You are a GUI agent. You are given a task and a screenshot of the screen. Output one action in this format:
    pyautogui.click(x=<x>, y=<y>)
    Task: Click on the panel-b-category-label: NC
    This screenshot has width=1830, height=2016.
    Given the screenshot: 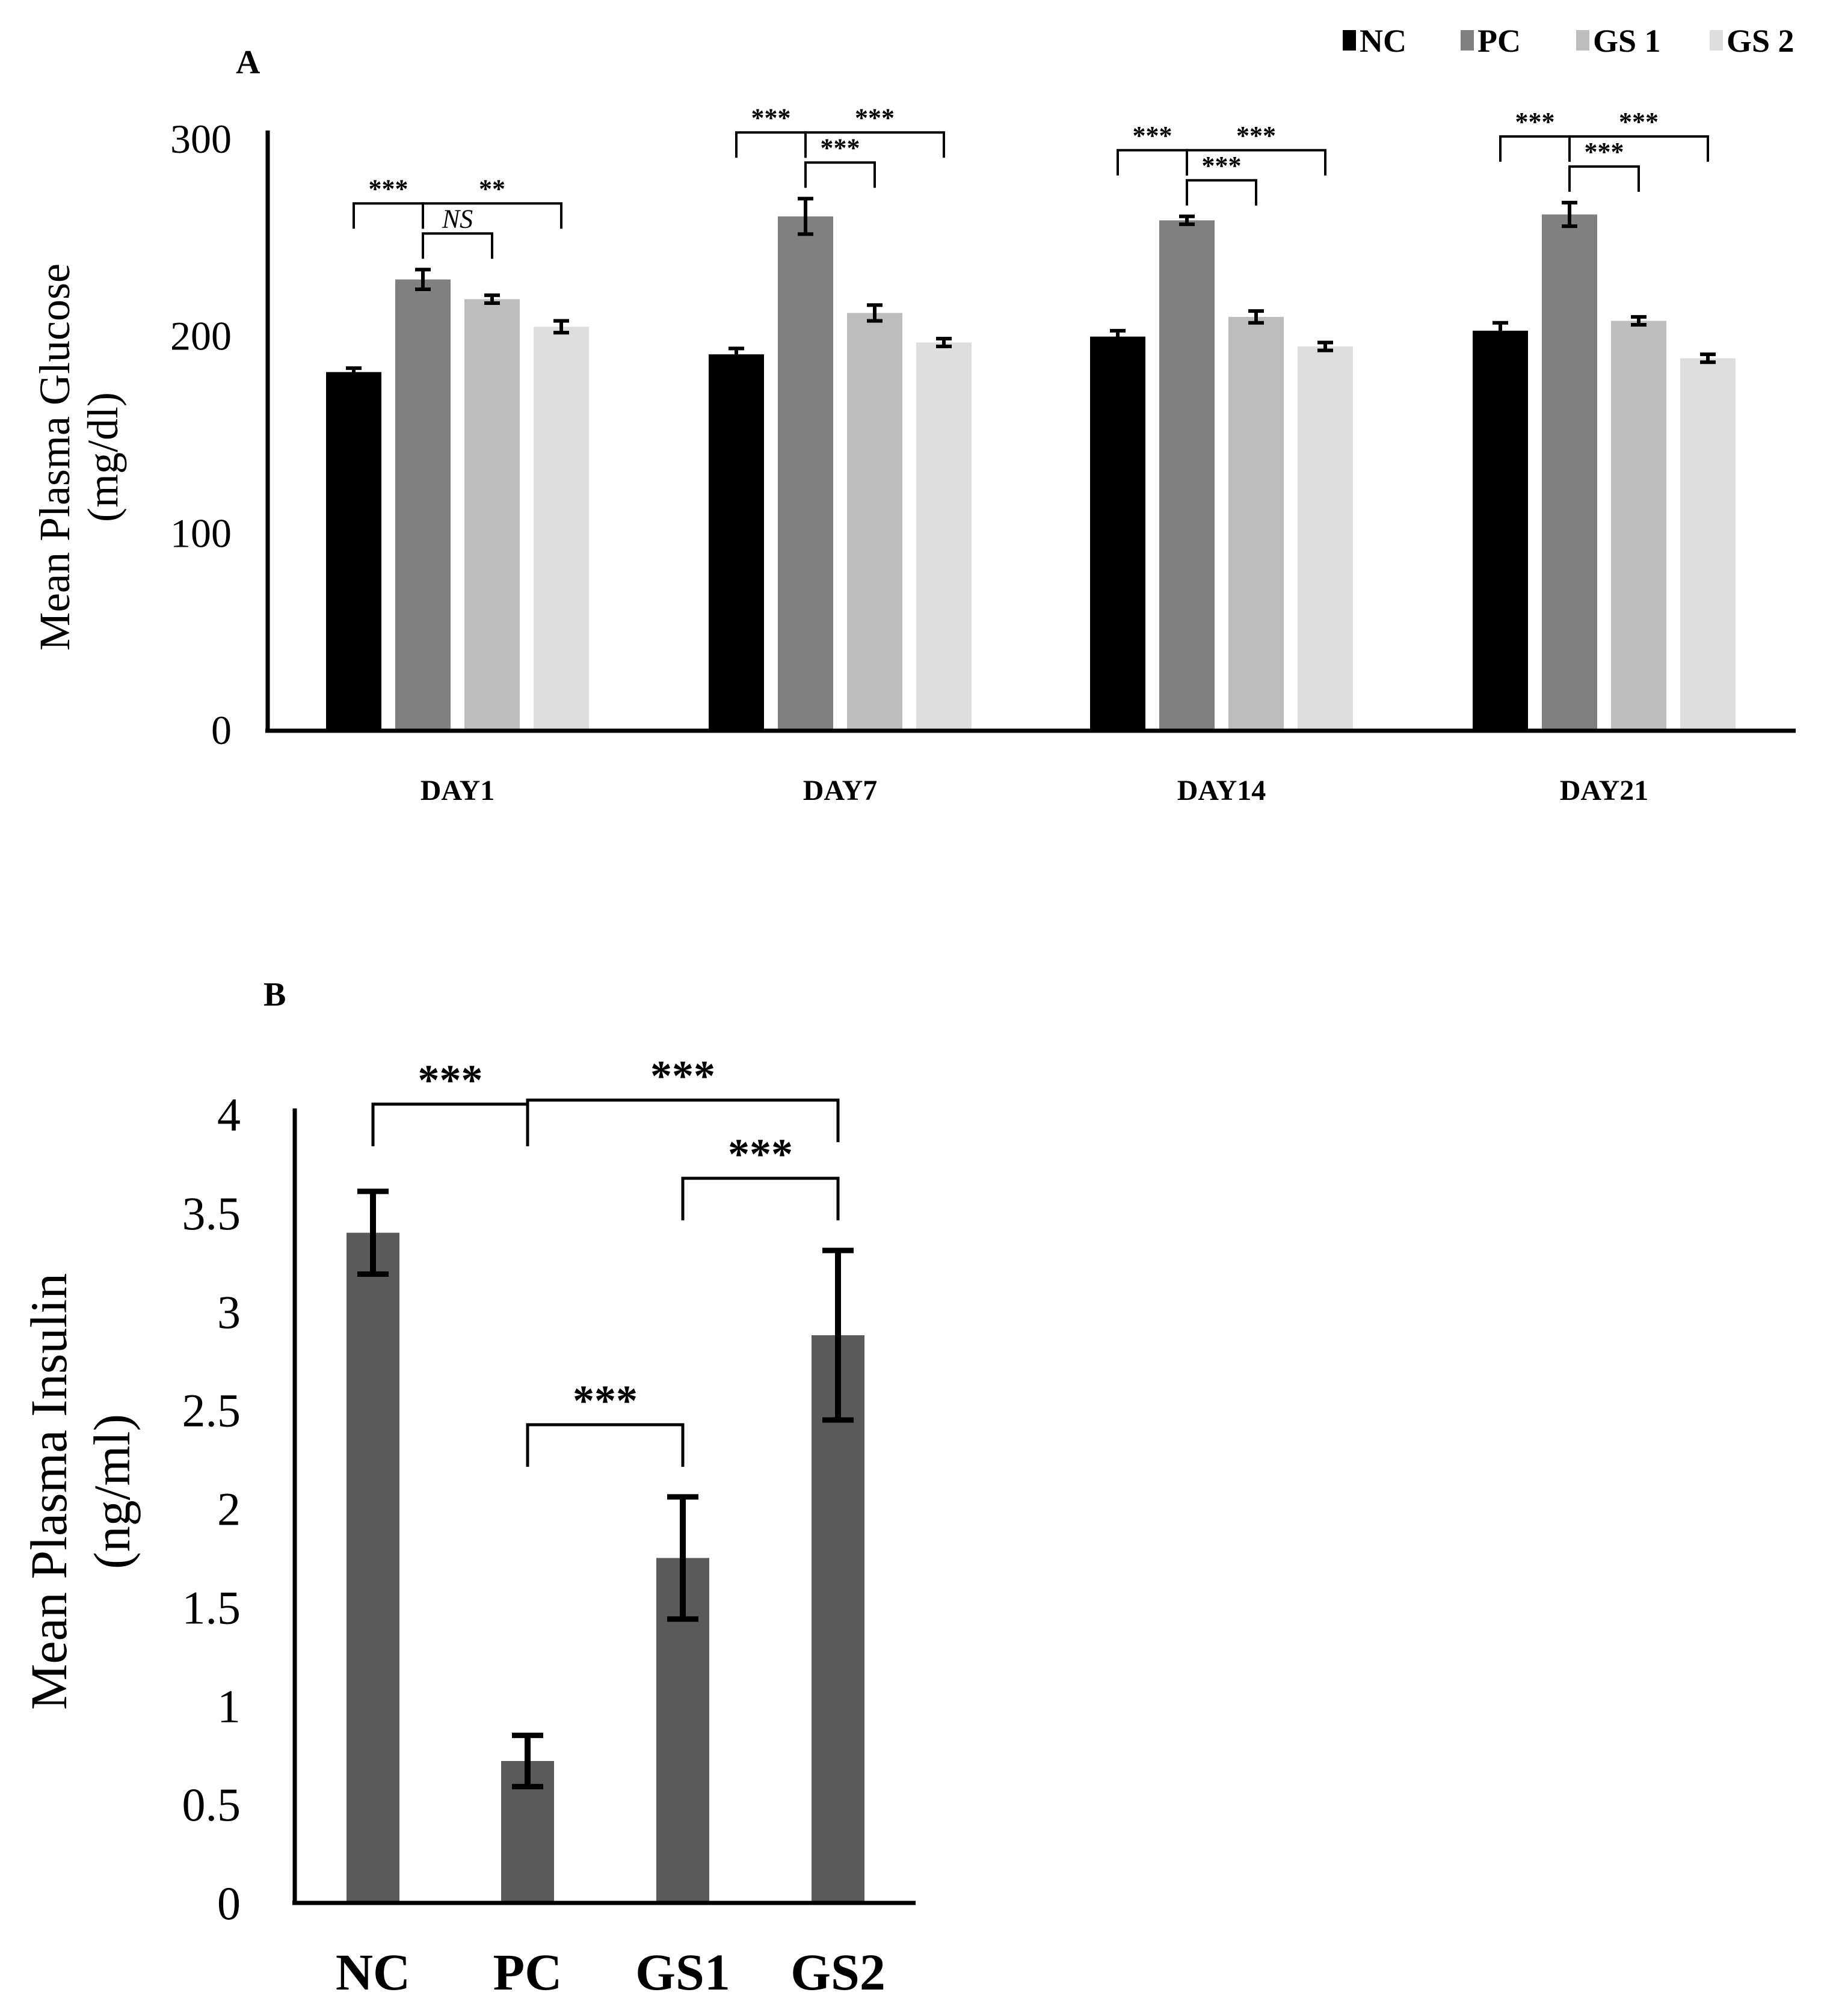 What is the action you would take?
    pyautogui.click(x=373, y=1972)
    